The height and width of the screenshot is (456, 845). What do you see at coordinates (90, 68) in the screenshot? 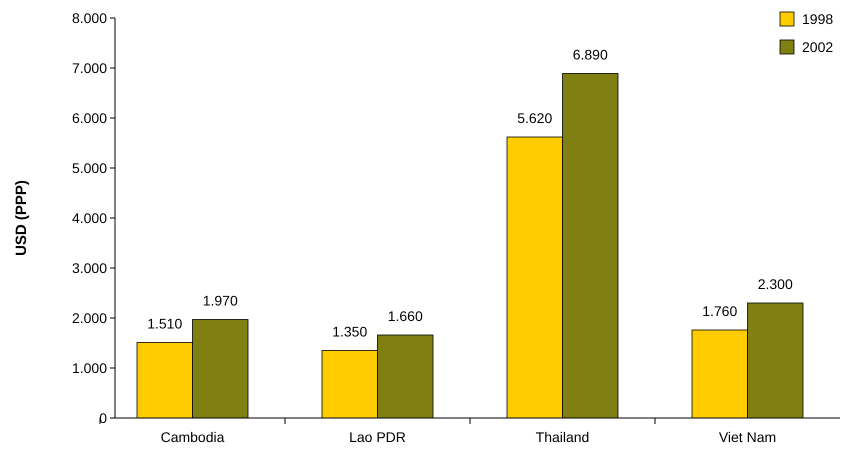
I see `y-tick-label: 7.000` at bounding box center [90, 68].